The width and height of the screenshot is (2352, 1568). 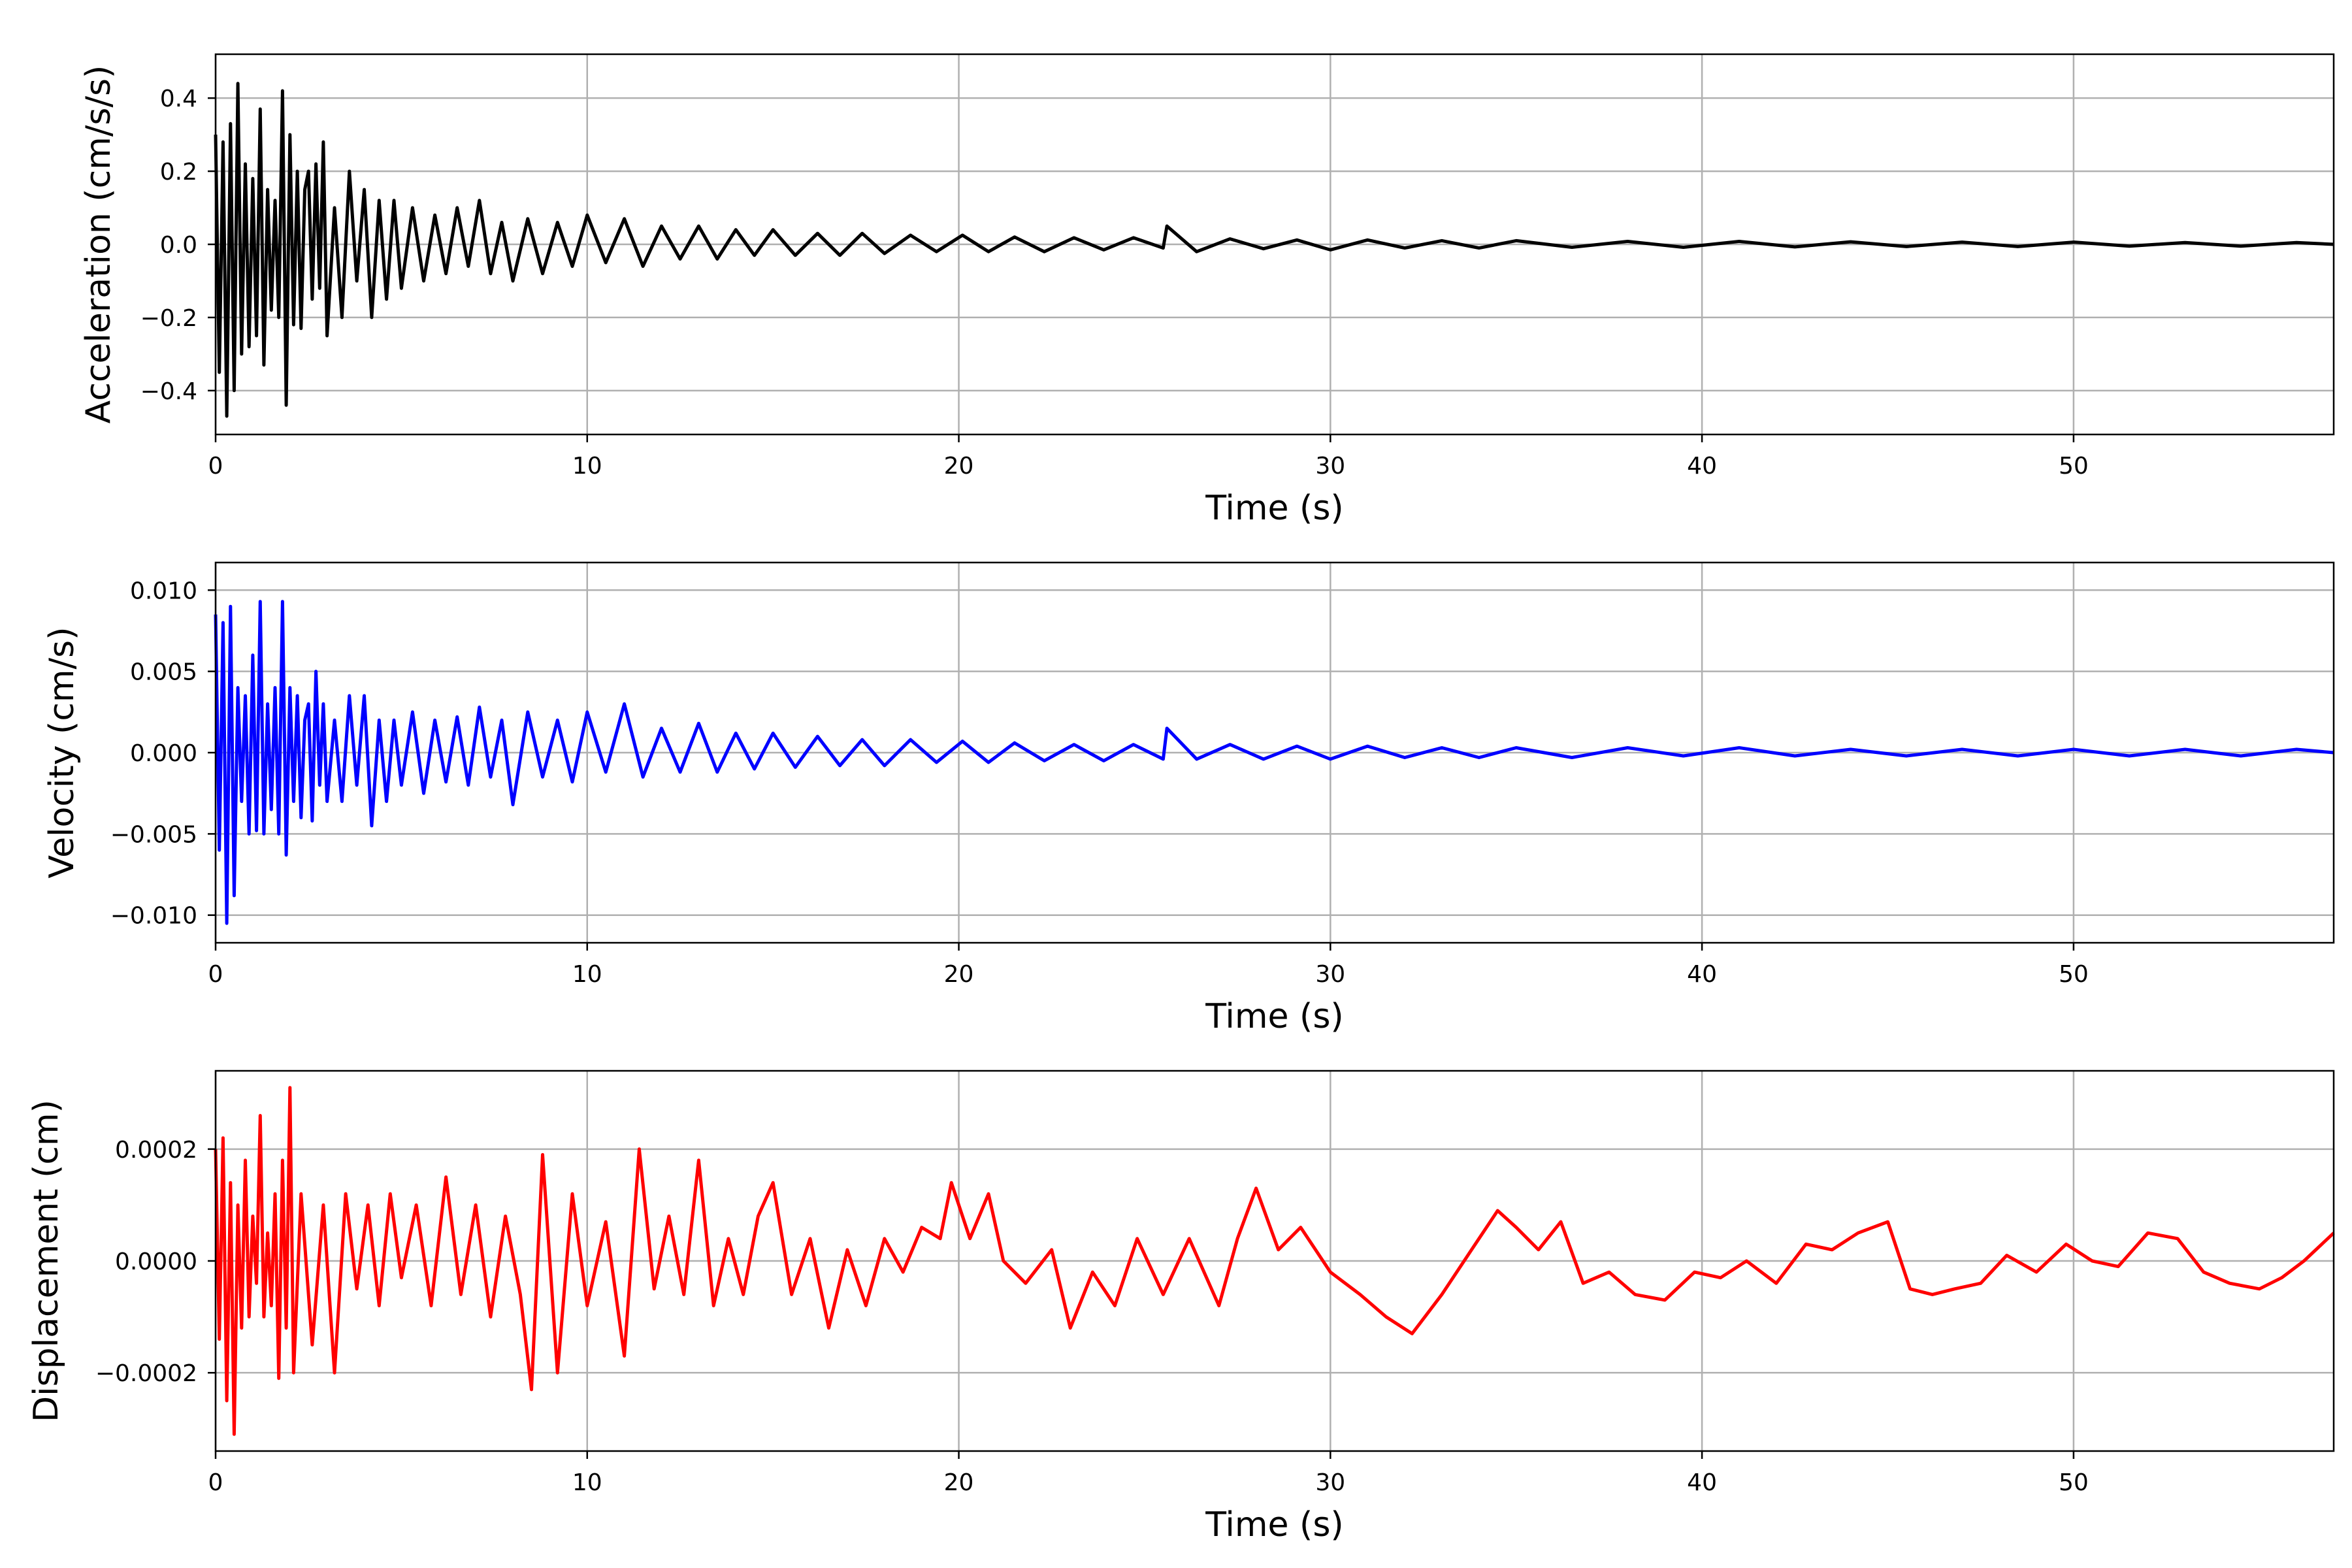 What do you see at coordinates (163, 672) in the screenshot?
I see `y-tick-label: 0.005` at bounding box center [163, 672].